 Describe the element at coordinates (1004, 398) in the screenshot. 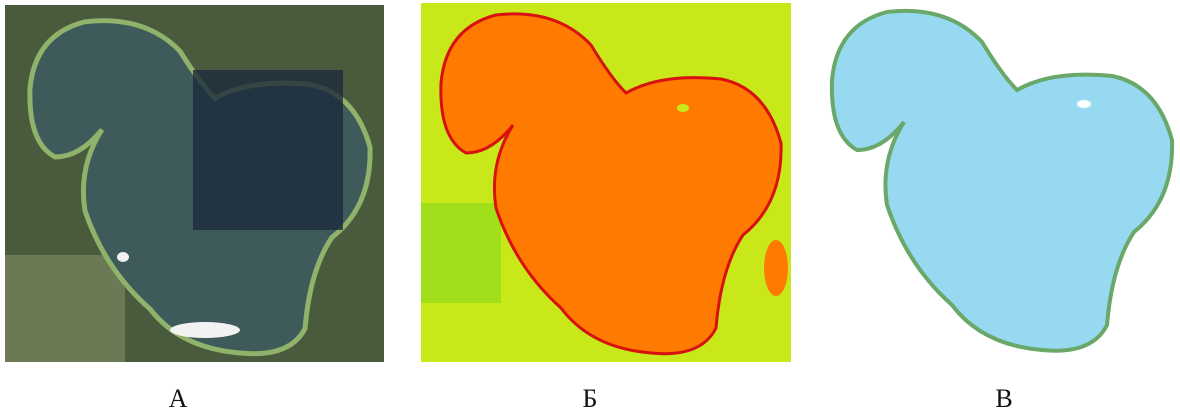

I see `panel-label: В` at that location.